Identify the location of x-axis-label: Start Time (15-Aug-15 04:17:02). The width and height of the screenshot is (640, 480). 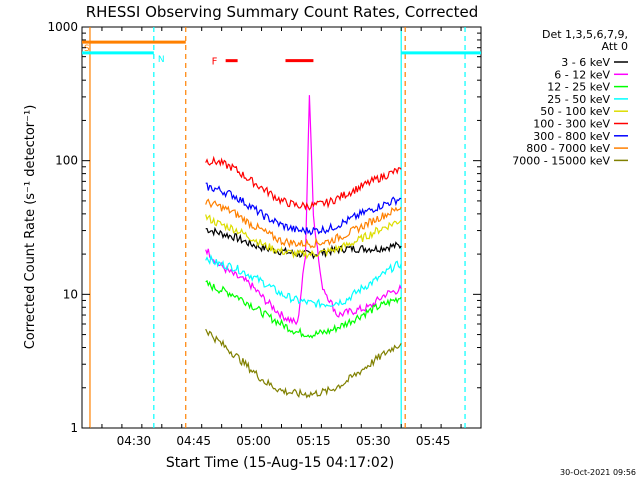
(280, 463).